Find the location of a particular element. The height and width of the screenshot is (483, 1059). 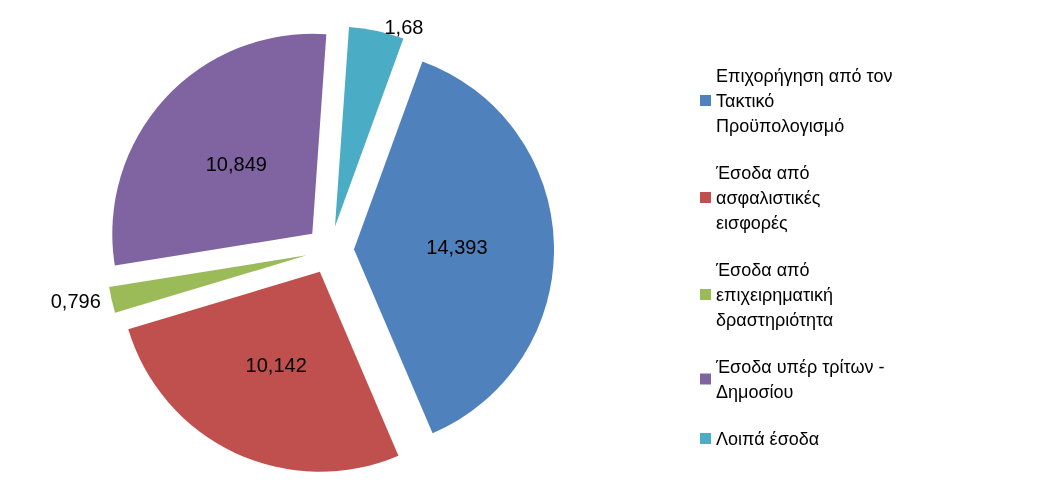

data-label: 10,849 is located at coordinates (236, 164).